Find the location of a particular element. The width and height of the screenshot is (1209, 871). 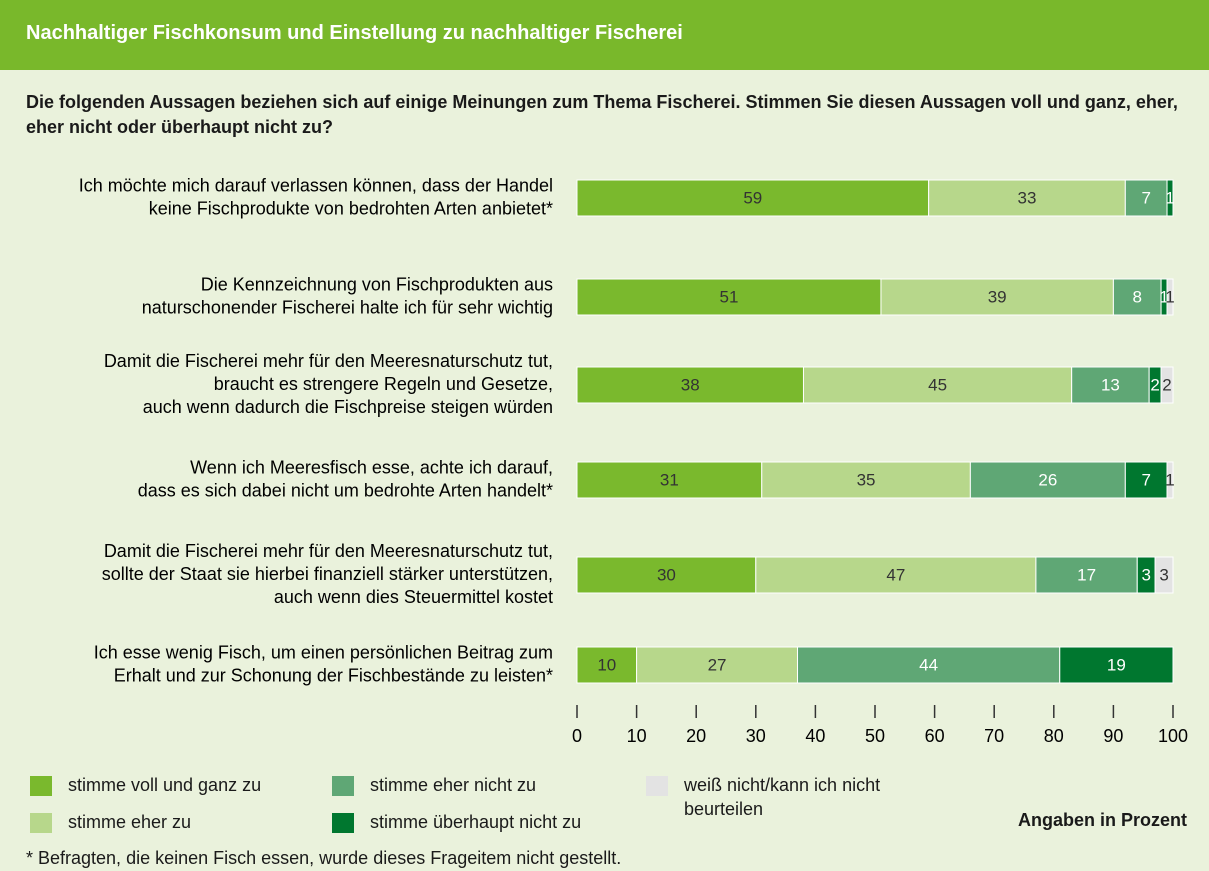

x-tick-label: 30 is located at coordinates (756, 736).